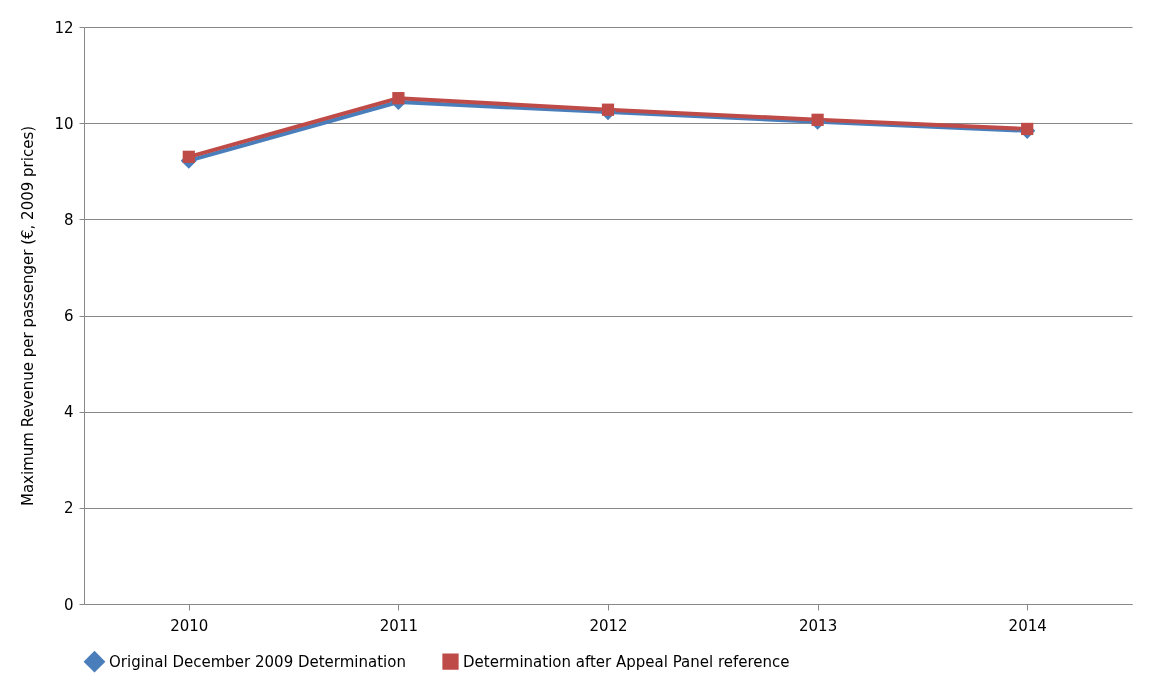 Image resolution: width=1171 pixels, height=689 pixels. What do you see at coordinates (626, 661) in the screenshot?
I see `legend-label: Determination after Appeal Panel reference` at bounding box center [626, 661].